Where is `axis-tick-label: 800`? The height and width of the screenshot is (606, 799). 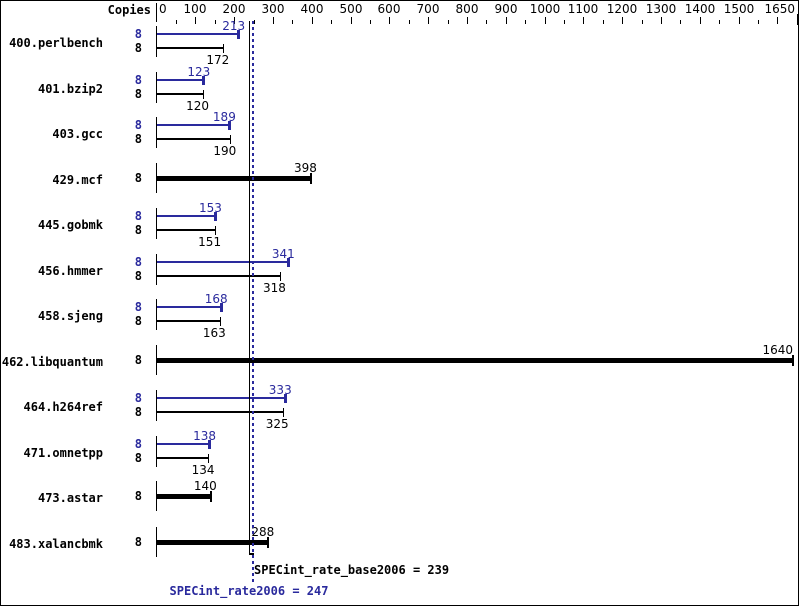
axis-tick-label: 800 is located at coordinates (467, 9).